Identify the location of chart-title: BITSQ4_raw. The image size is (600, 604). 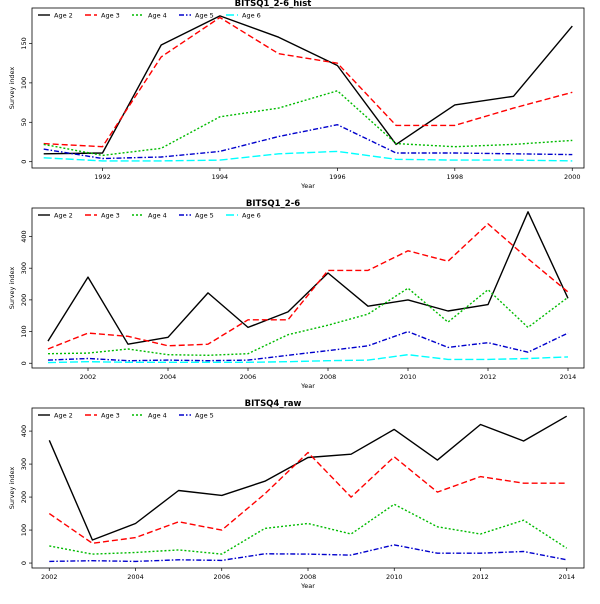
(273, 404).